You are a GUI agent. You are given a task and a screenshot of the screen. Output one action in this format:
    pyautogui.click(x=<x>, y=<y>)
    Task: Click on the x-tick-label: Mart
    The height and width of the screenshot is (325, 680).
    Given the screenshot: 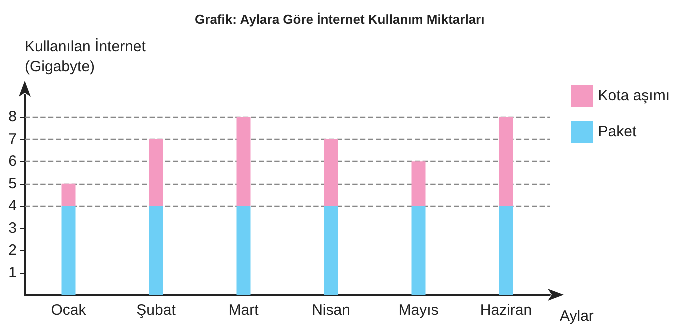 What is the action you would take?
    pyautogui.click(x=244, y=310)
    